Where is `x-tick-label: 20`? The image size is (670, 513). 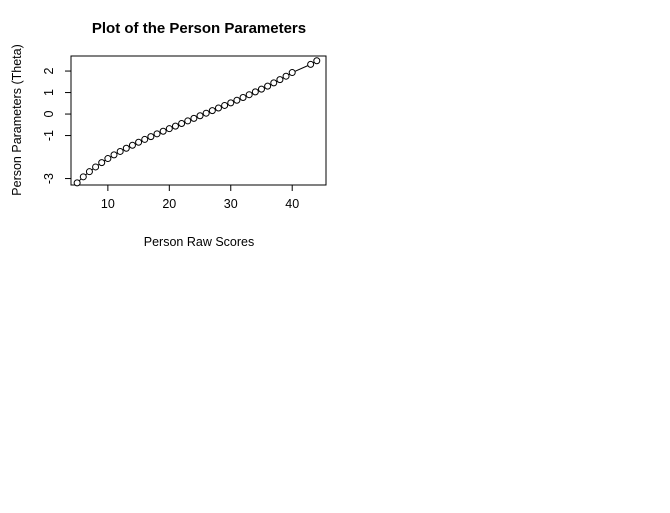
x-tick-label: 20 is located at coordinates (169, 204).